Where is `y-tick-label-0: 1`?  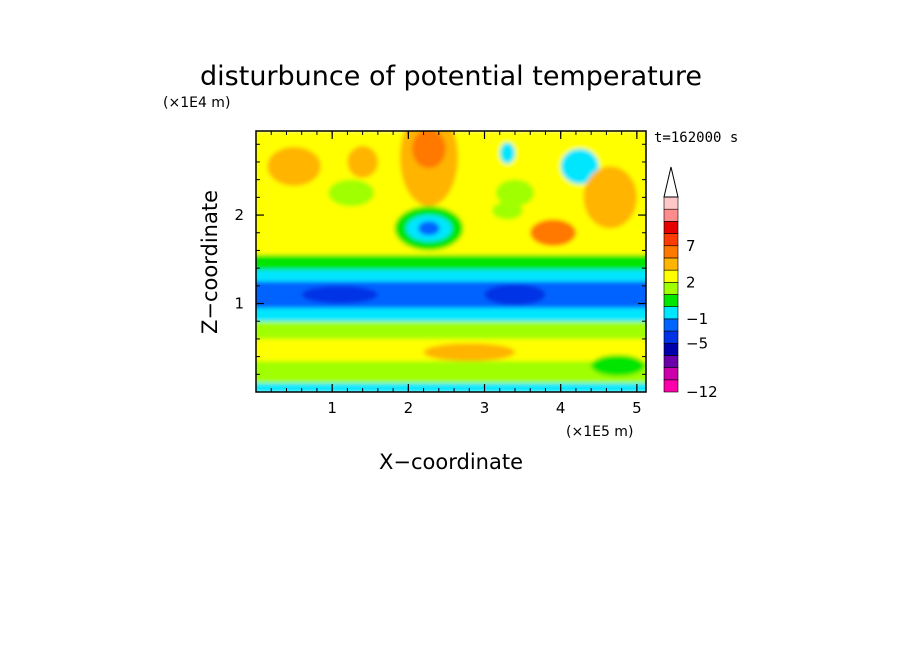
y-tick-label-0: 1 is located at coordinates (239, 304).